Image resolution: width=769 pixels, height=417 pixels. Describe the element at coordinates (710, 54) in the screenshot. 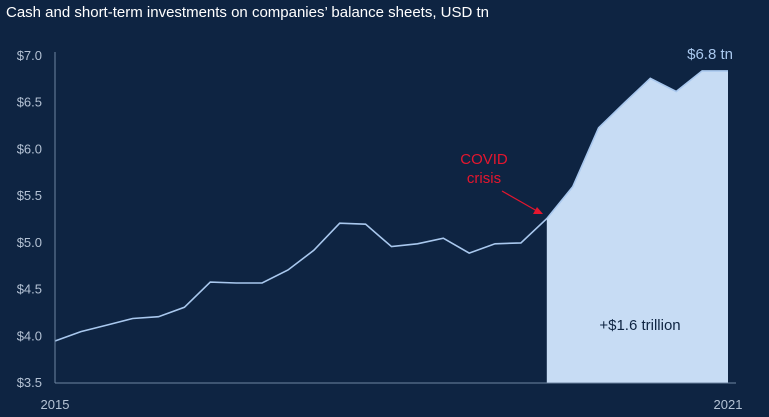

I see `end-value-label: $6.8 tn` at that location.